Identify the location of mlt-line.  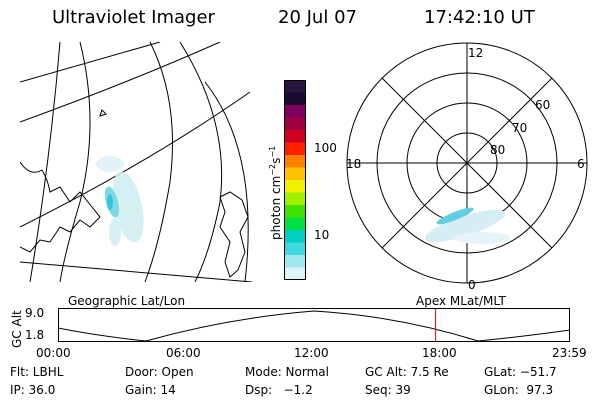
(467, 163).